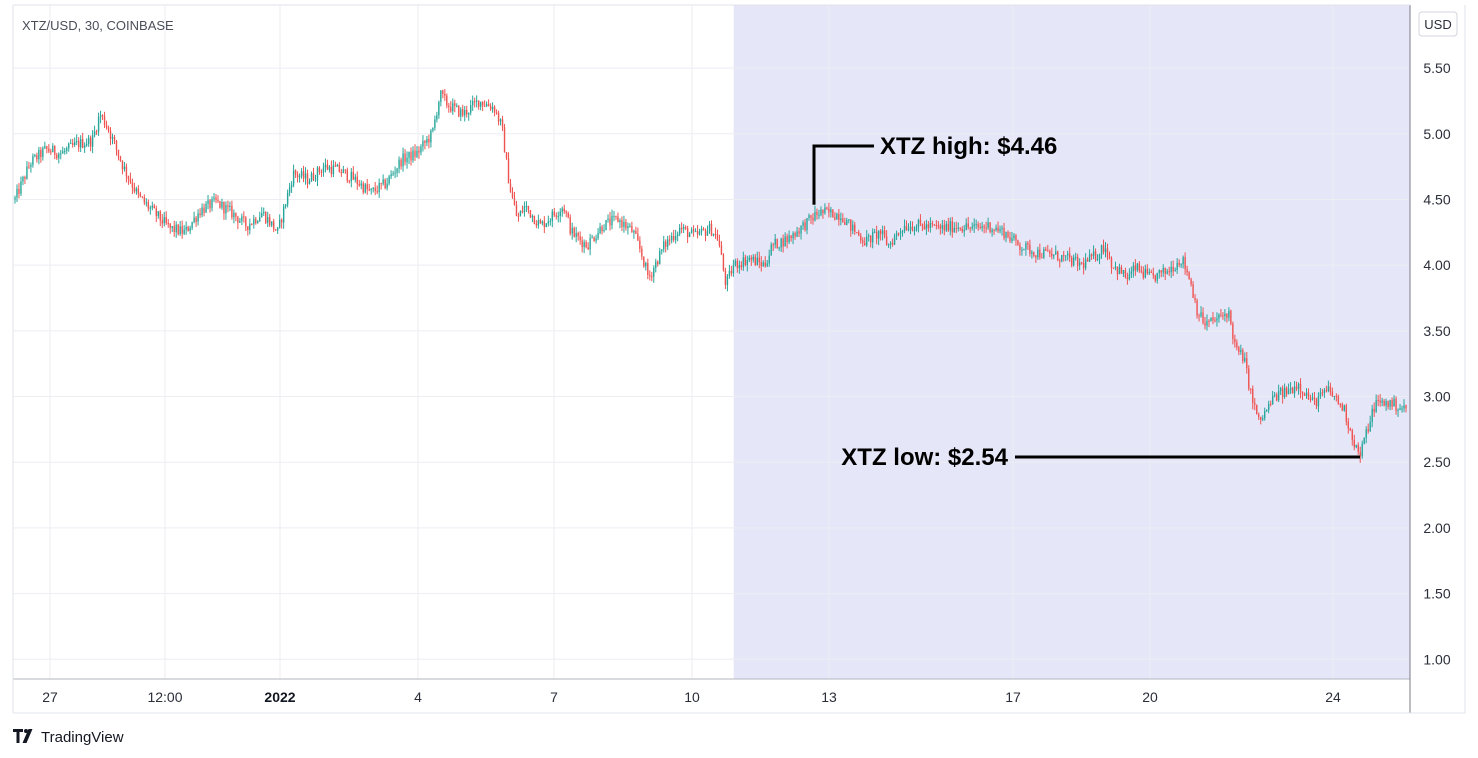 Image resolution: width=1478 pixels, height=758 pixels. I want to click on currency-badge, so click(1438, 24).